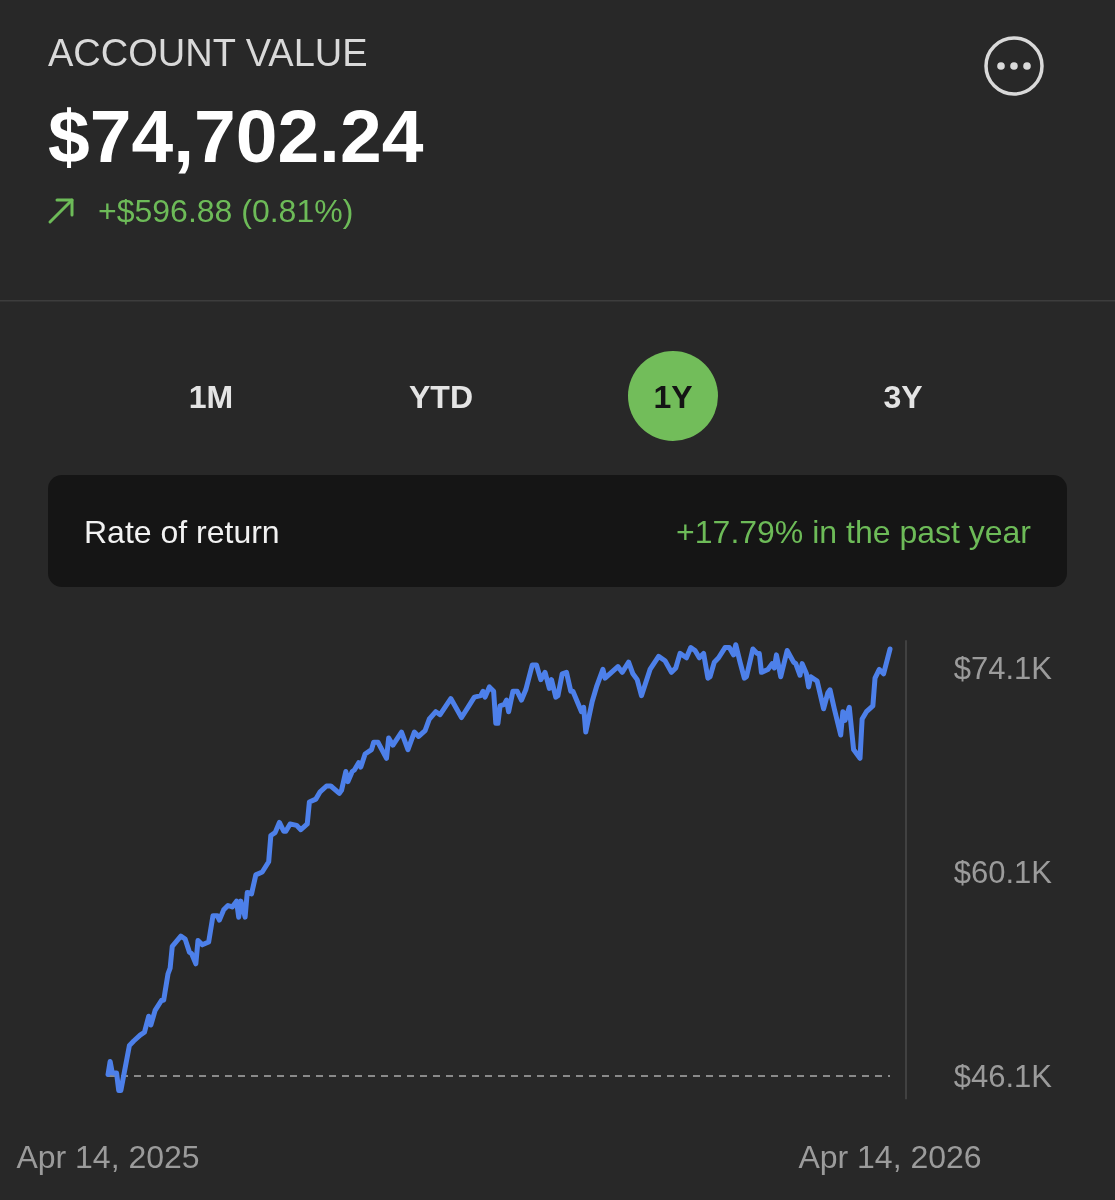  What do you see at coordinates (236, 136) in the screenshot?
I see `chart-subtitle: $74,702.24` at bounding box center [236, 136].